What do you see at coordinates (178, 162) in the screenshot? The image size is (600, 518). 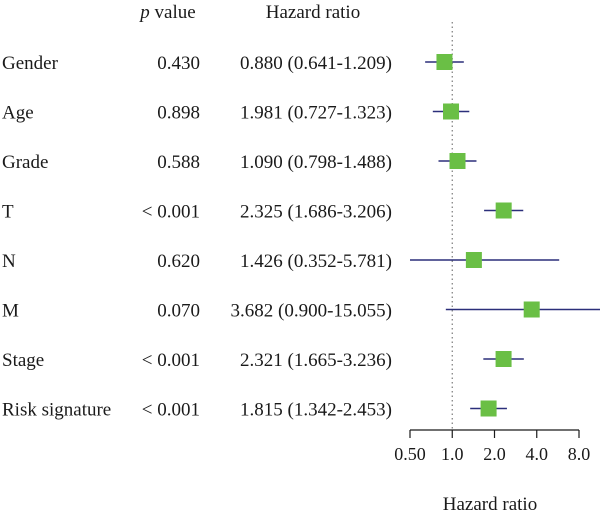 I see `p-value-cell: 0.588` at bounding box center [178, 162].